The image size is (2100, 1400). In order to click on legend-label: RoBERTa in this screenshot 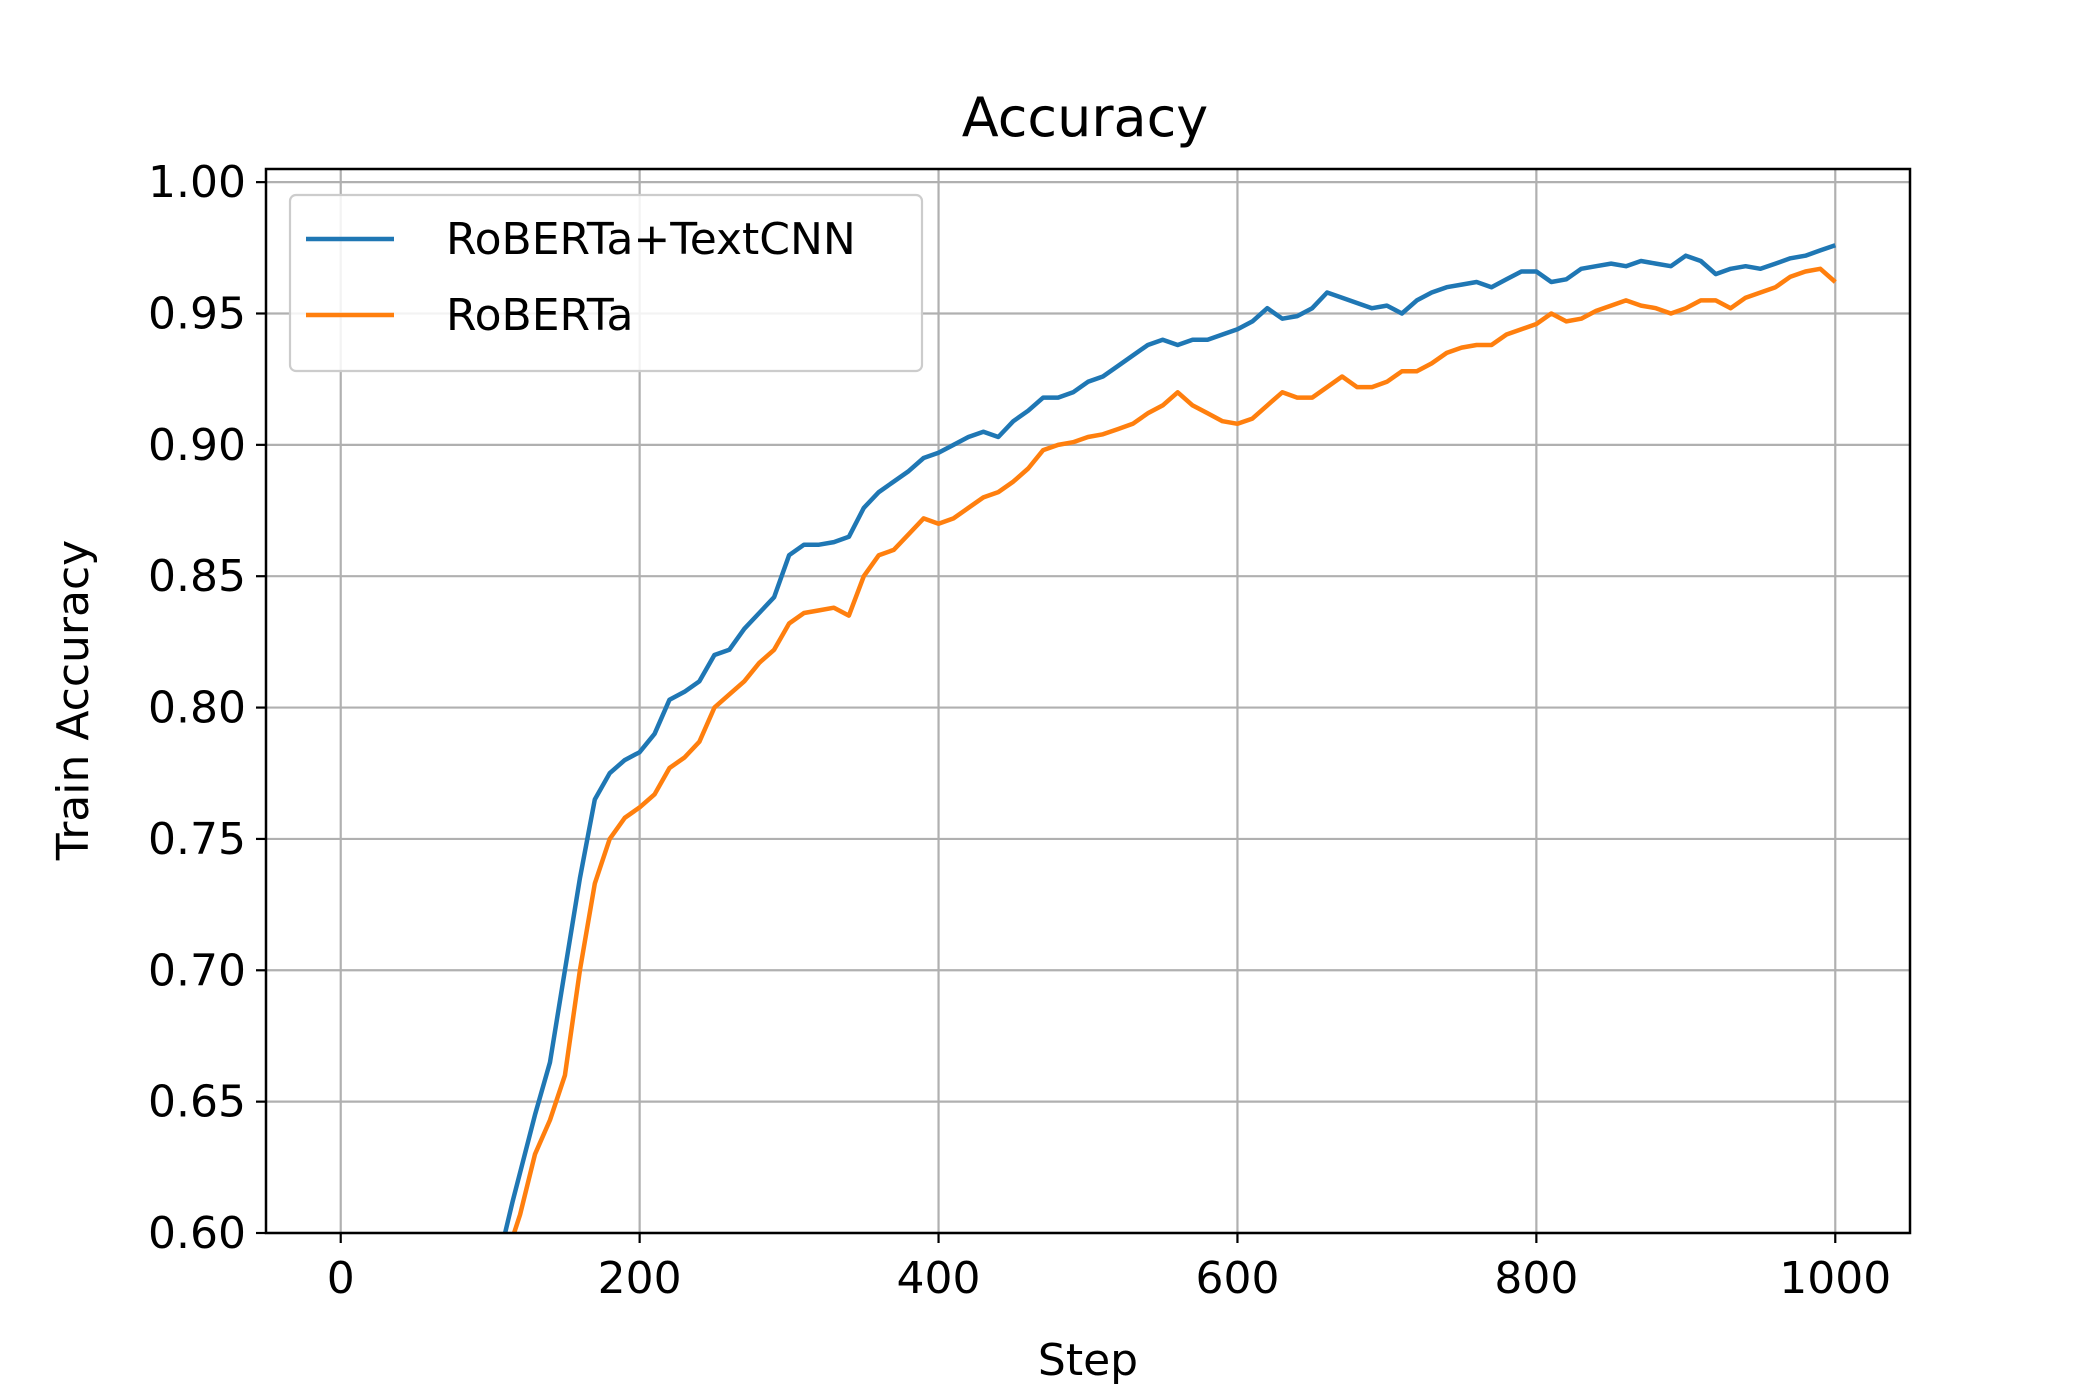, I will do `click(539, 315)`.